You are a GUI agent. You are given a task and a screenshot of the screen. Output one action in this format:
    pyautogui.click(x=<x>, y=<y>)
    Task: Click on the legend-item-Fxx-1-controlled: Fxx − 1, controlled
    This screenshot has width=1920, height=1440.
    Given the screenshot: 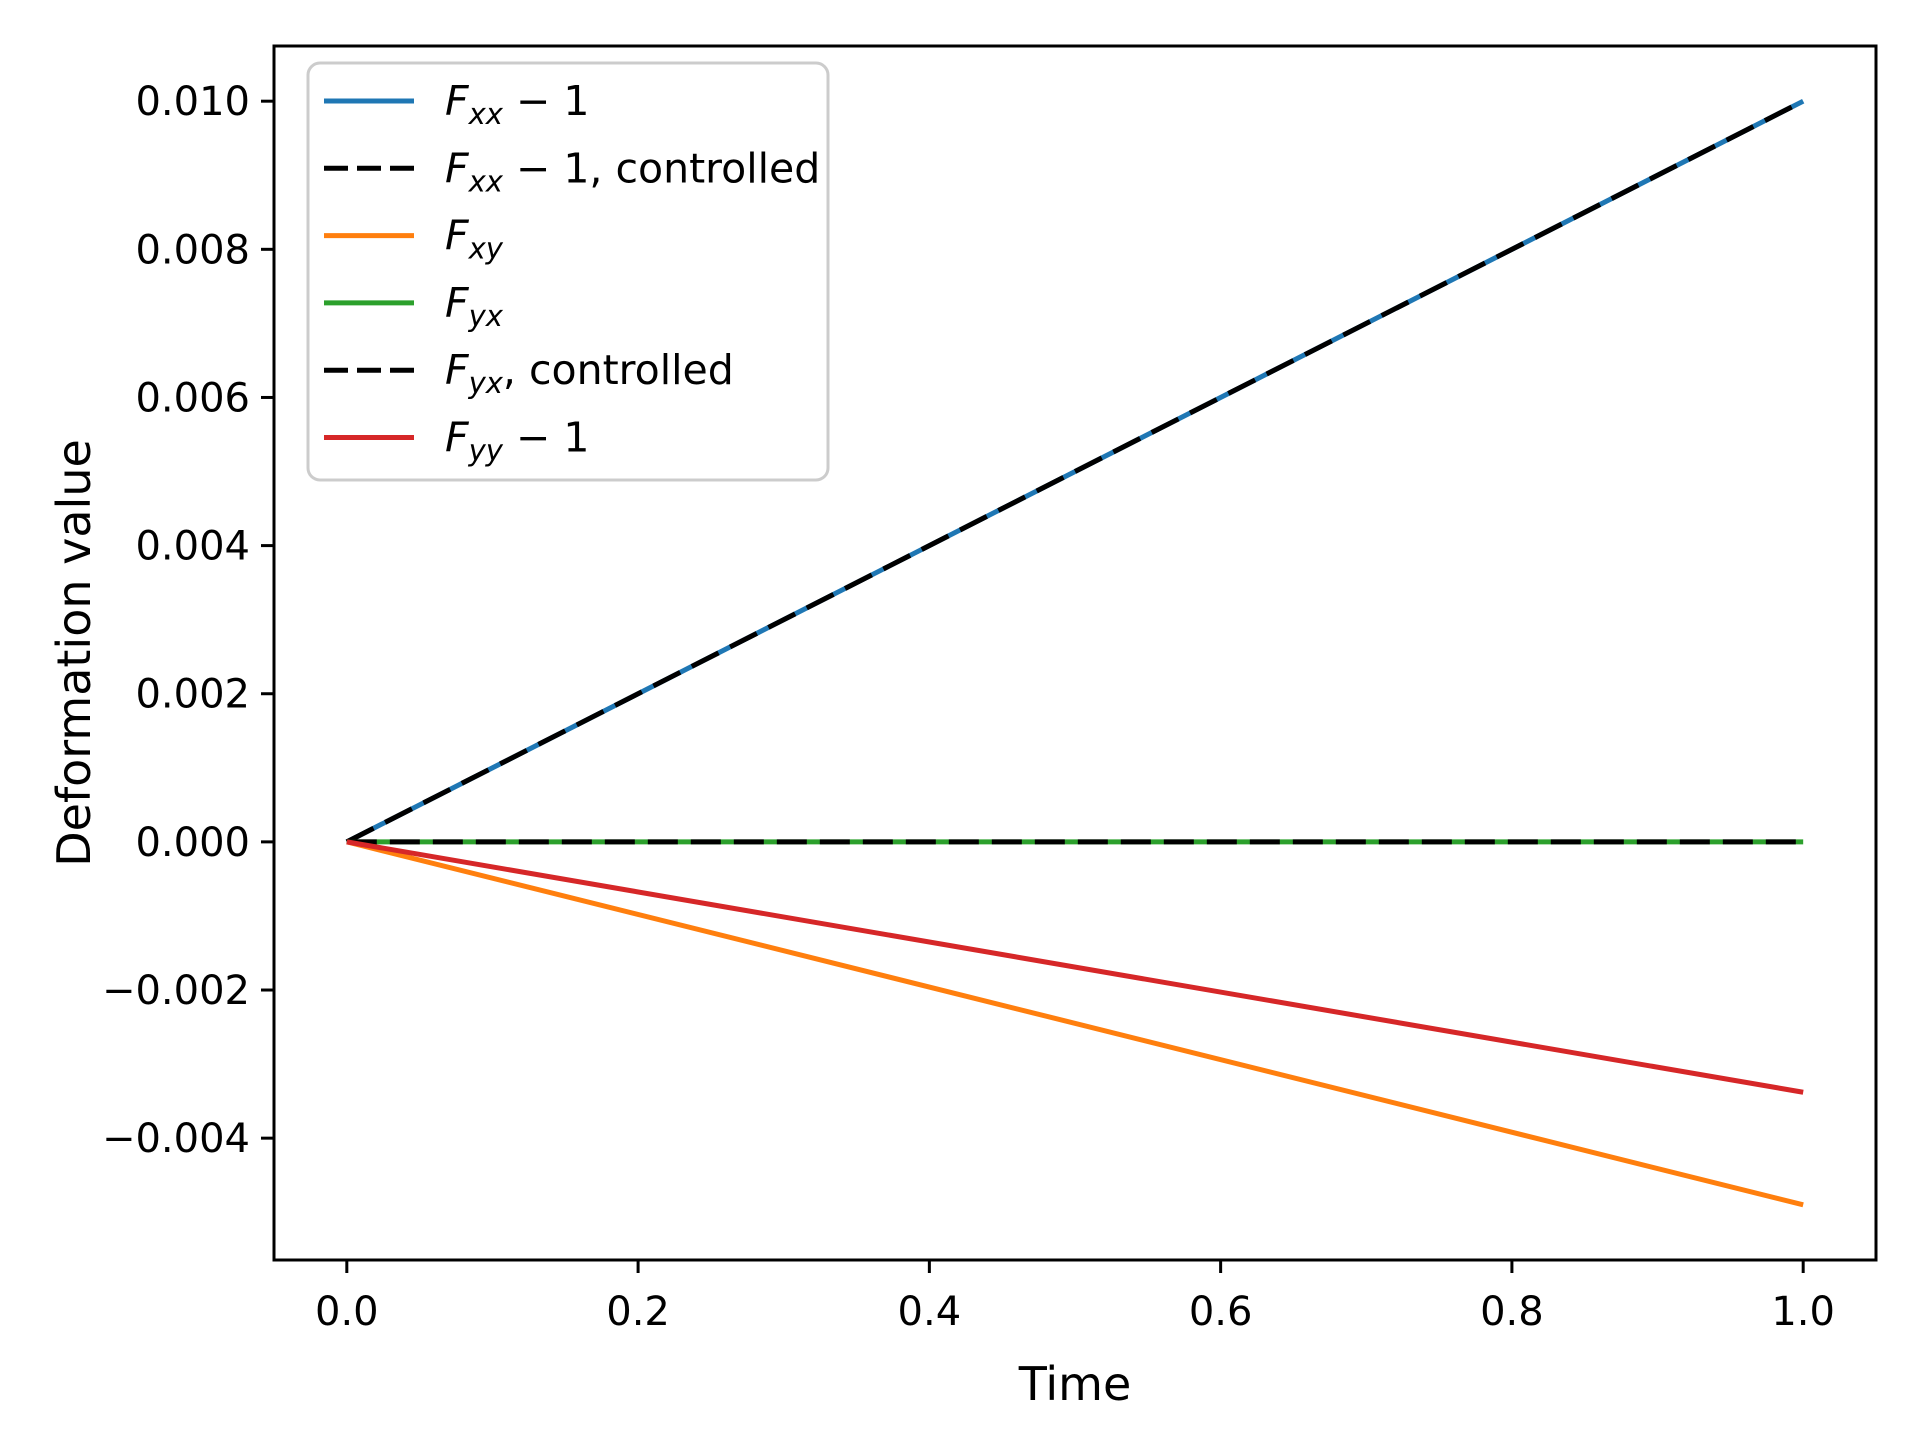 What is the action you would take?
    pyautogui.click(x=572, y=171)
    